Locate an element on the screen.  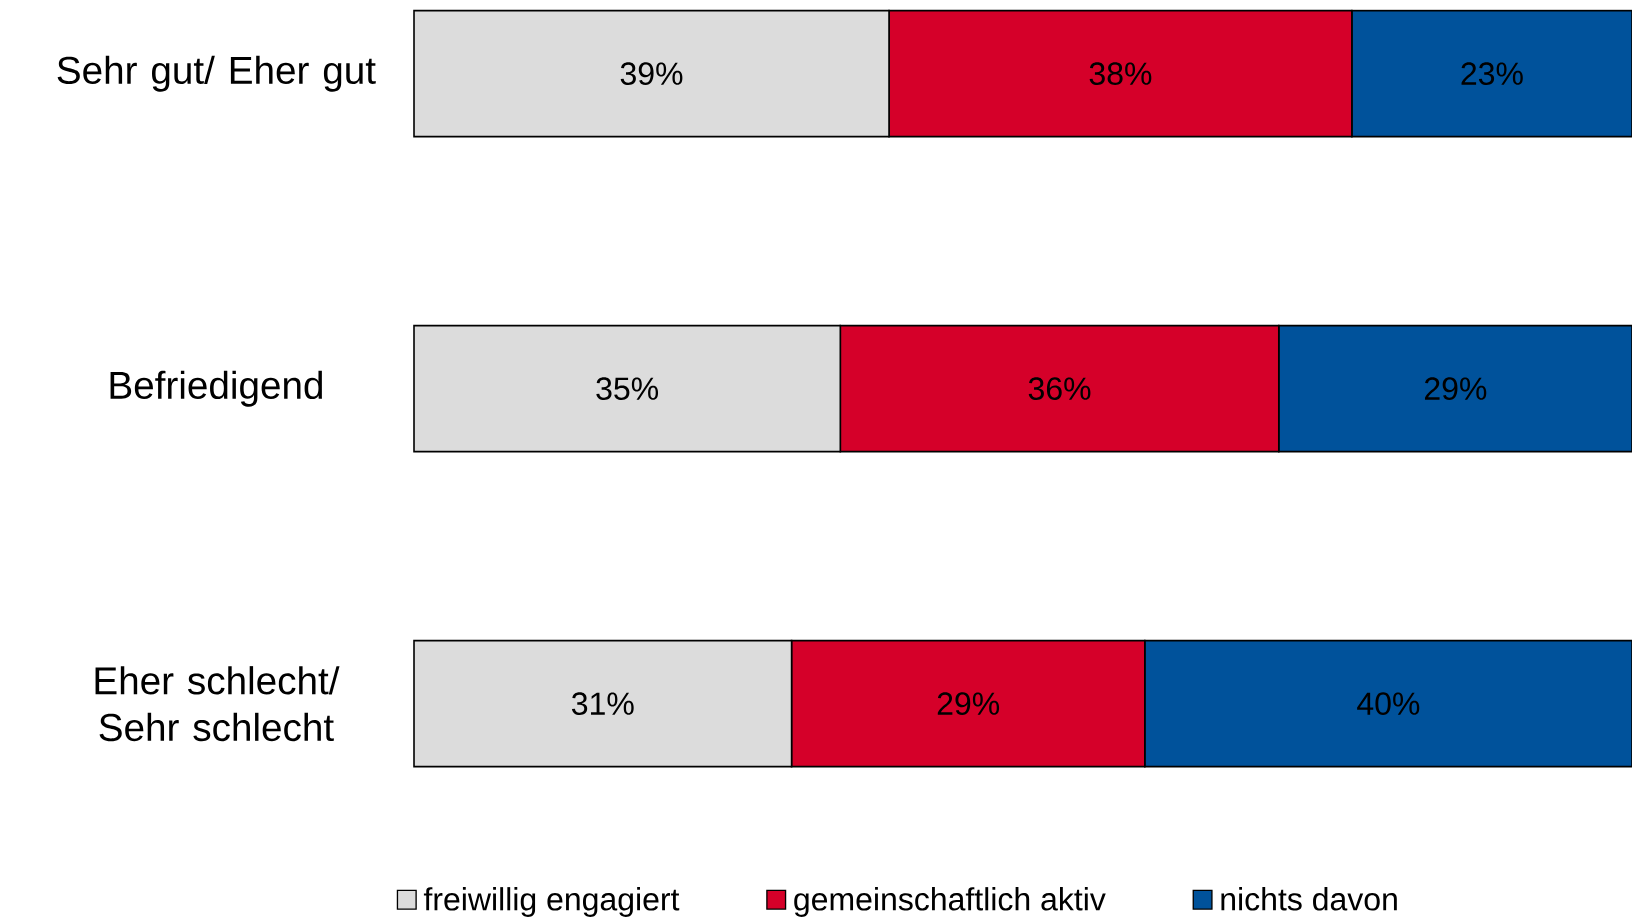
data-label: 40% is located at coordinates (1388, 703).